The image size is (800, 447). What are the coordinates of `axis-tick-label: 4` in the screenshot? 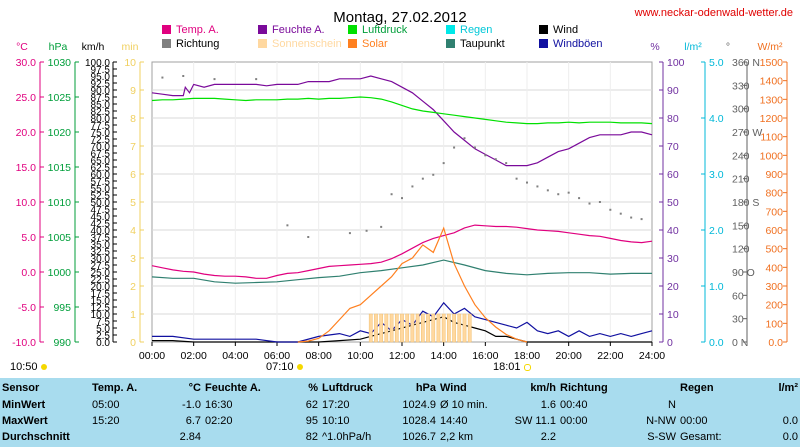 It's located at (133, 231).